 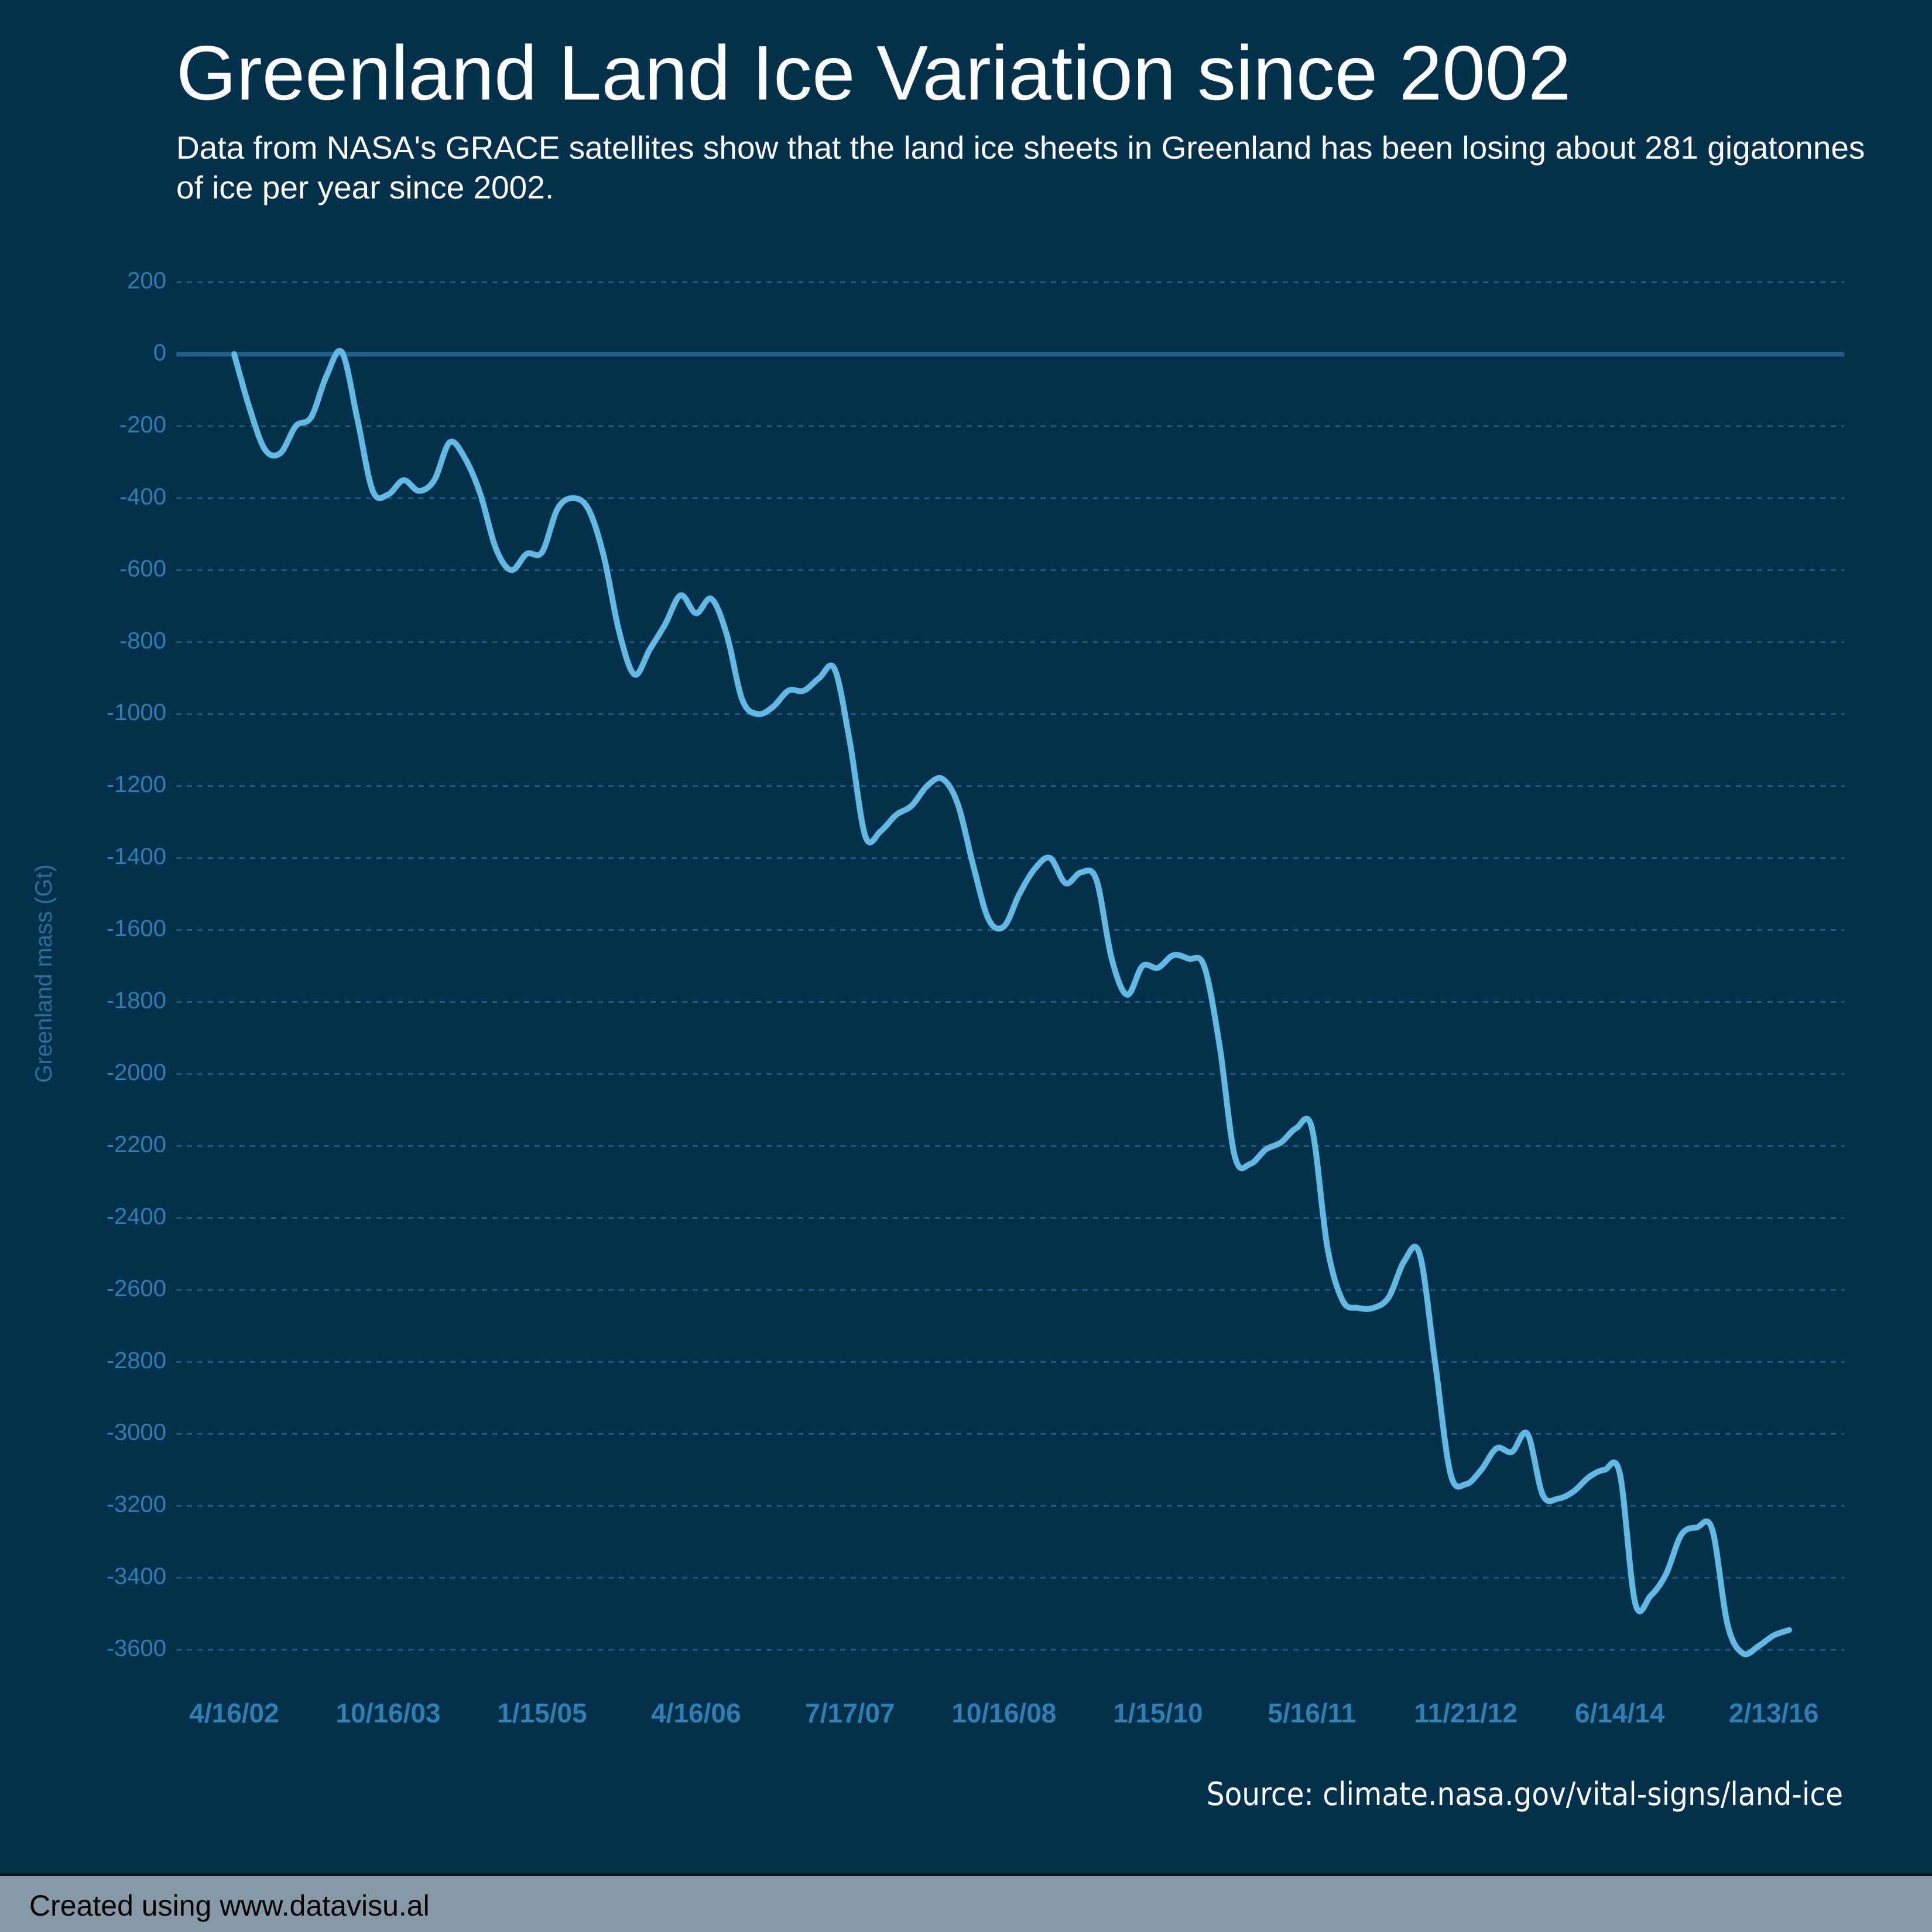 What do you see at coordinates (136, 1649) in the screenshot?
I see `y-tick-label: -3600` at bounding box center [136, 1649].